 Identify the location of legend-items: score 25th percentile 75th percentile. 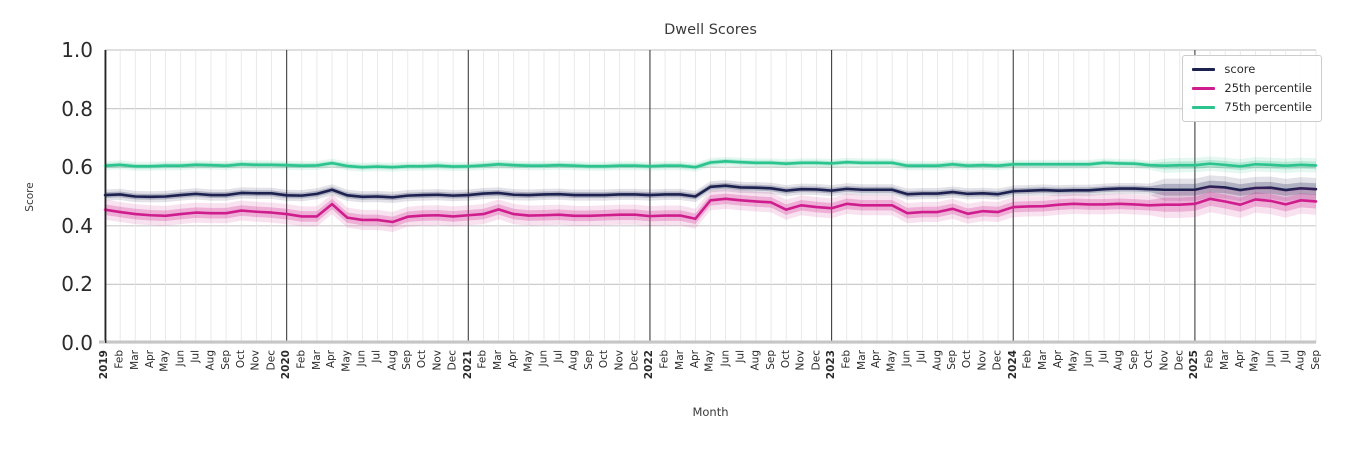
(1252, 88).